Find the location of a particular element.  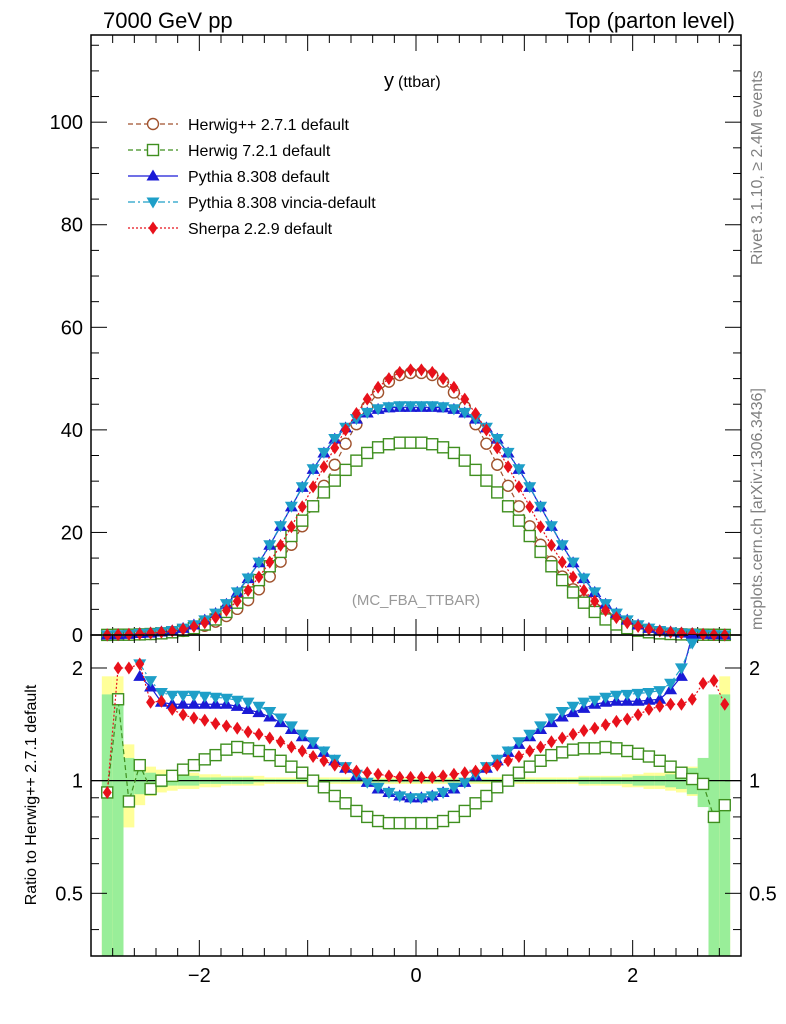

x-tick-label: −2 is located at coordinates (199, 976).